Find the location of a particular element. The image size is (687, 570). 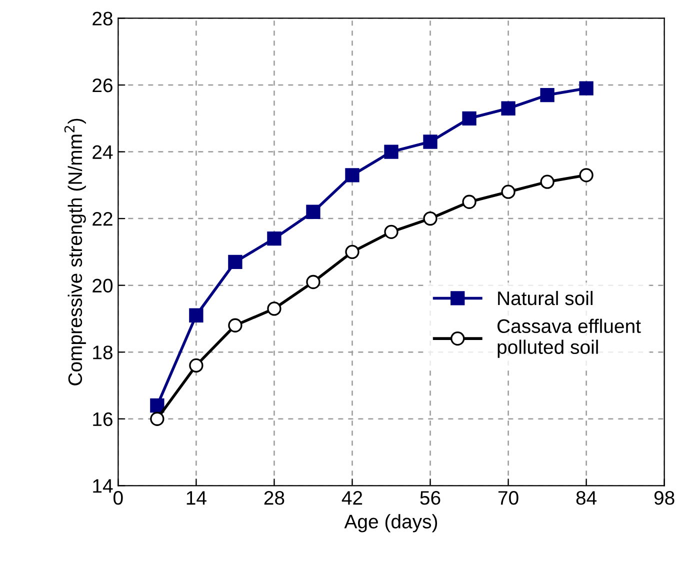

legend-label: Natural soil is located at coordinates (545, 298).